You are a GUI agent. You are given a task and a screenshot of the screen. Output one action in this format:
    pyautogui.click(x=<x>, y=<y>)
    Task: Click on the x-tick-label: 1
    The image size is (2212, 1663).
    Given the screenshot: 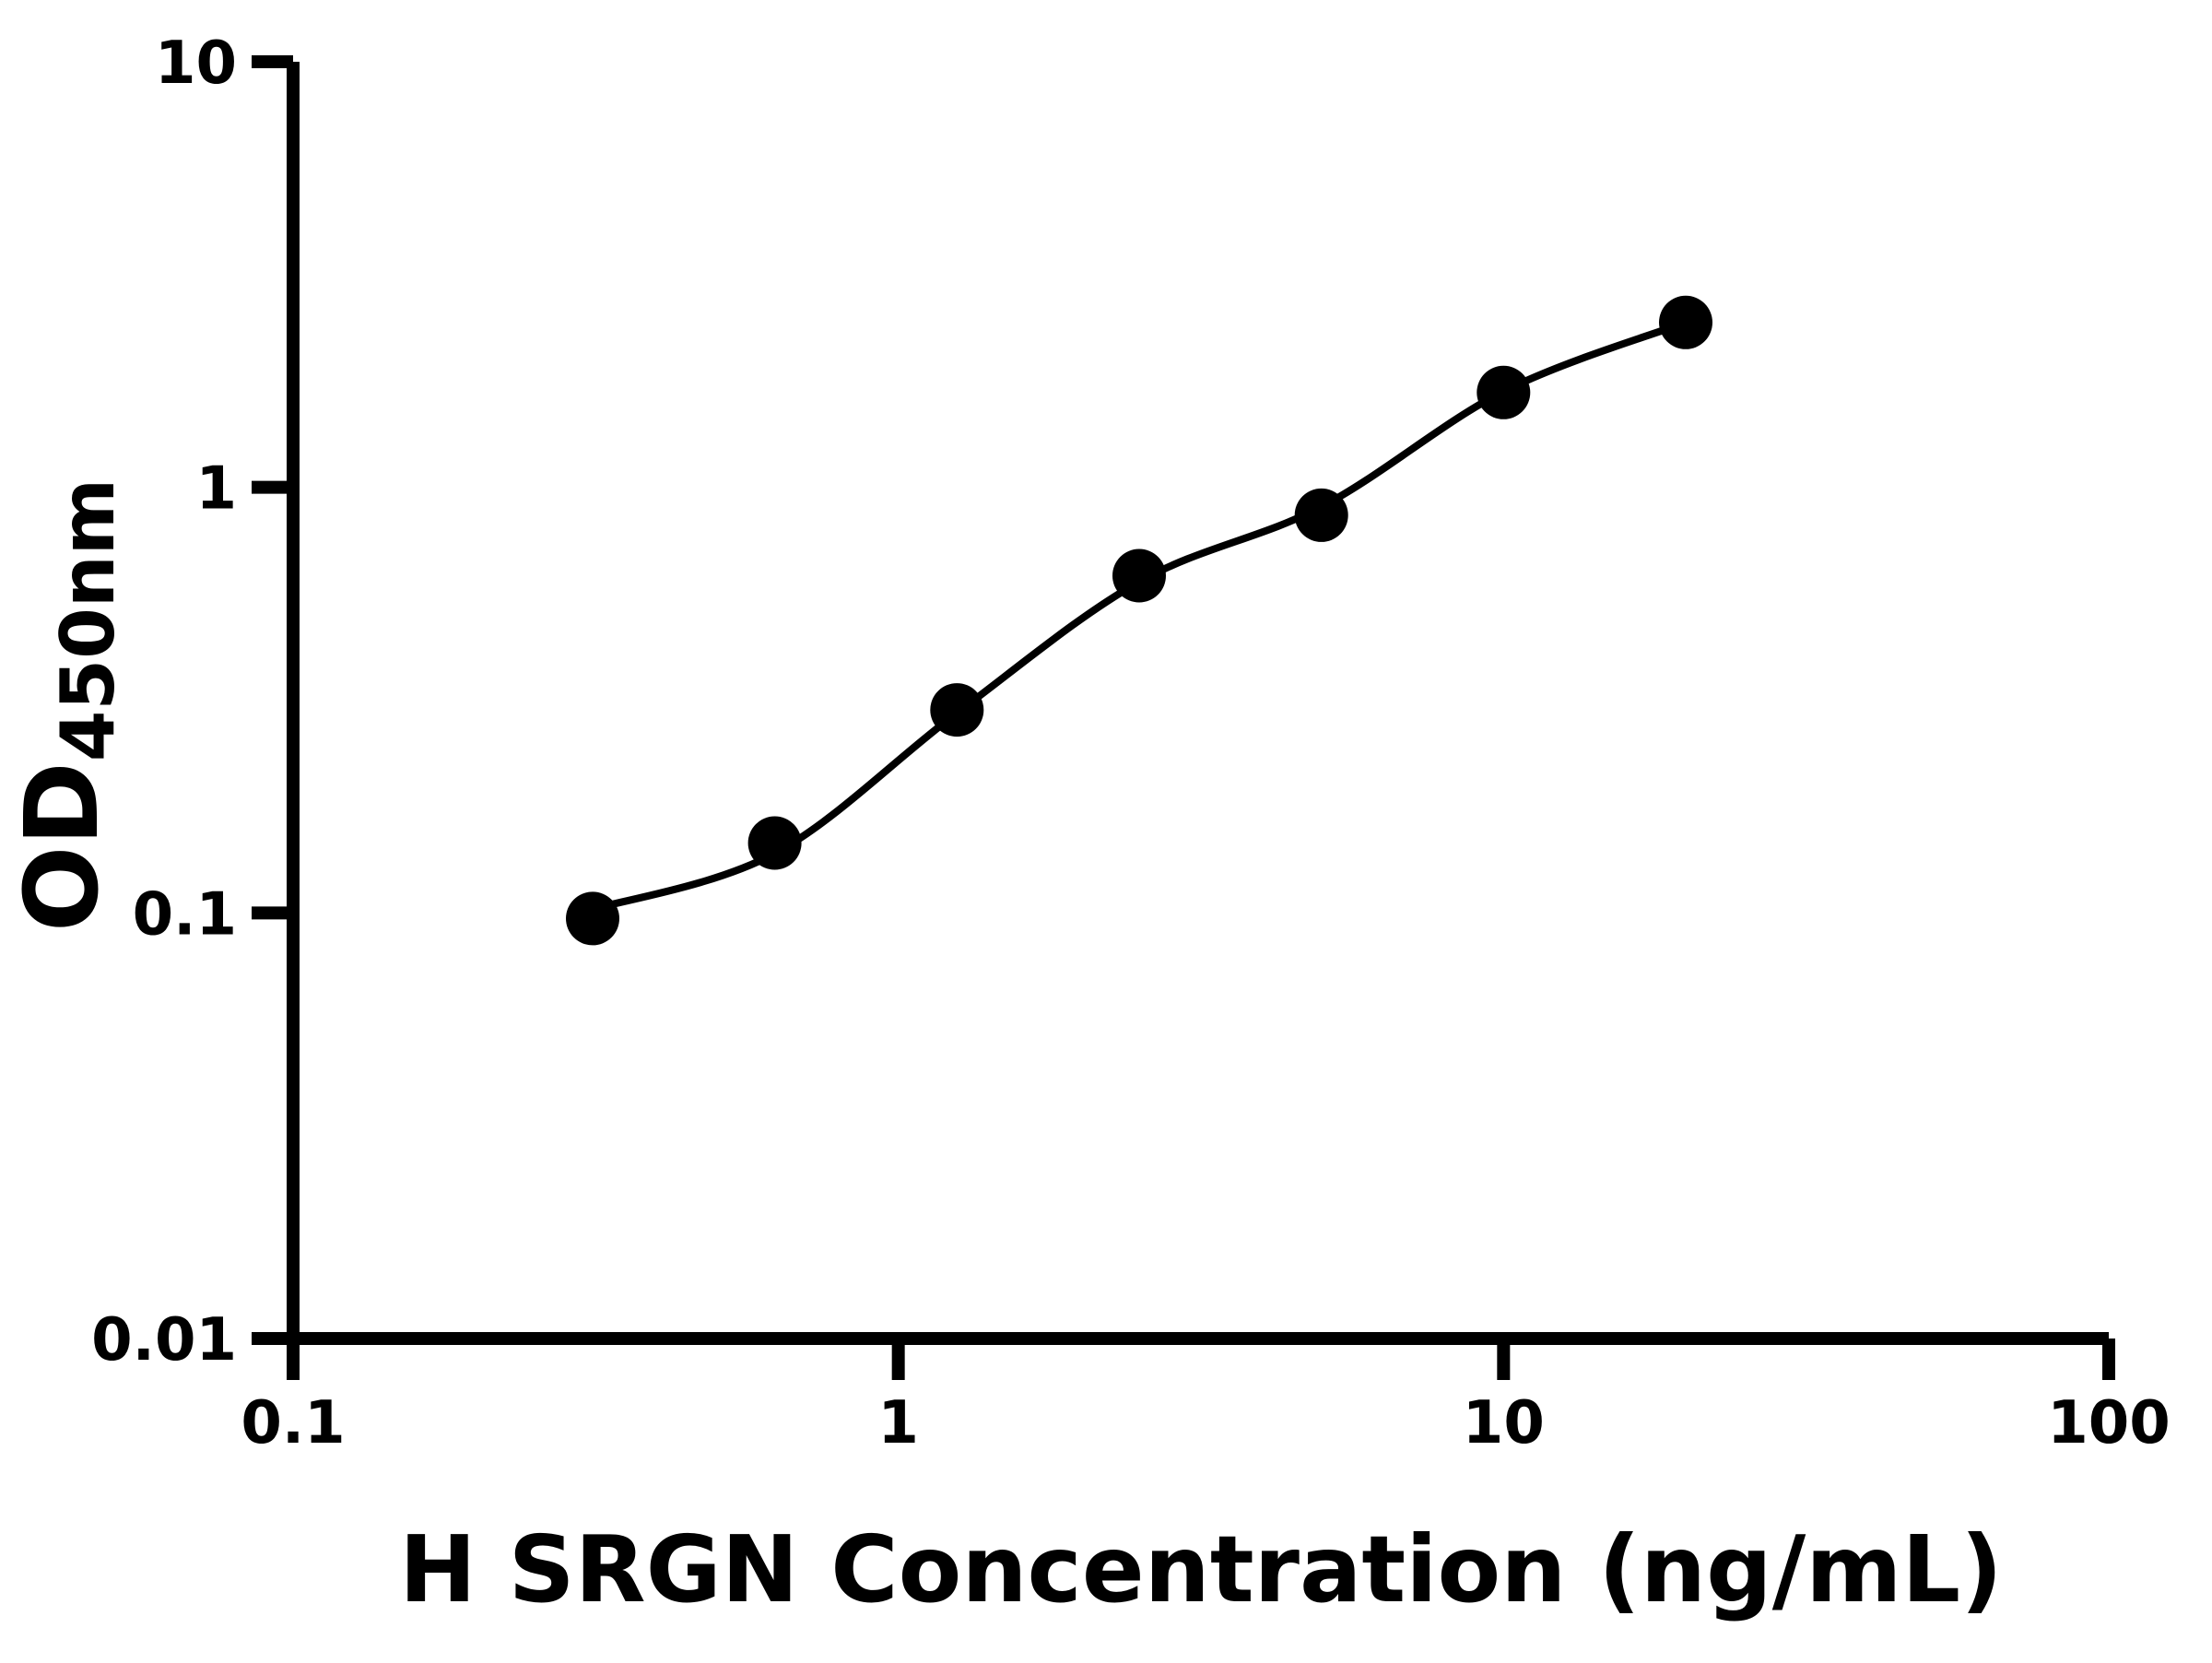 What is the action you would take?
    pyautogui.click(x=898, y=1423)
    